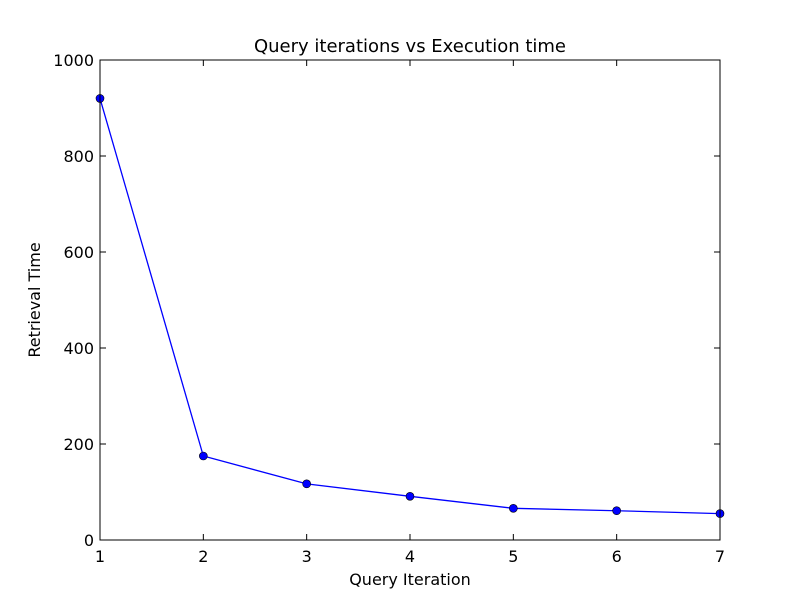  What do you see at coordinates (410, 46) in the screenshot?
I see `chart-title: Query iterations vs Execution time` at bounding box center [410, 46].